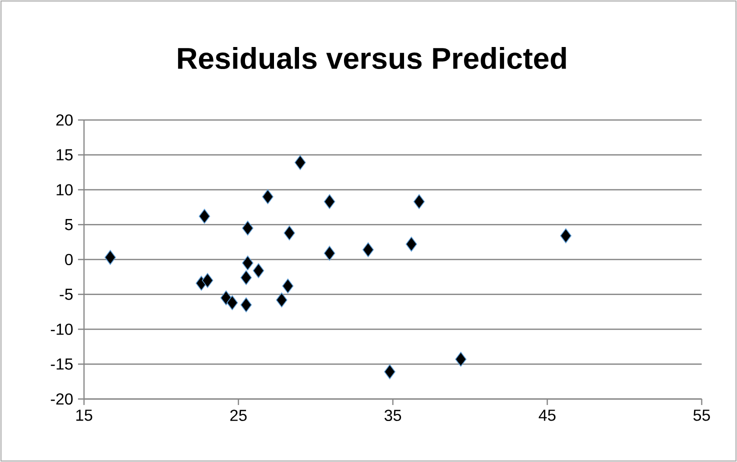  I want to click on x-tick-label: 55, so click(701, 415).